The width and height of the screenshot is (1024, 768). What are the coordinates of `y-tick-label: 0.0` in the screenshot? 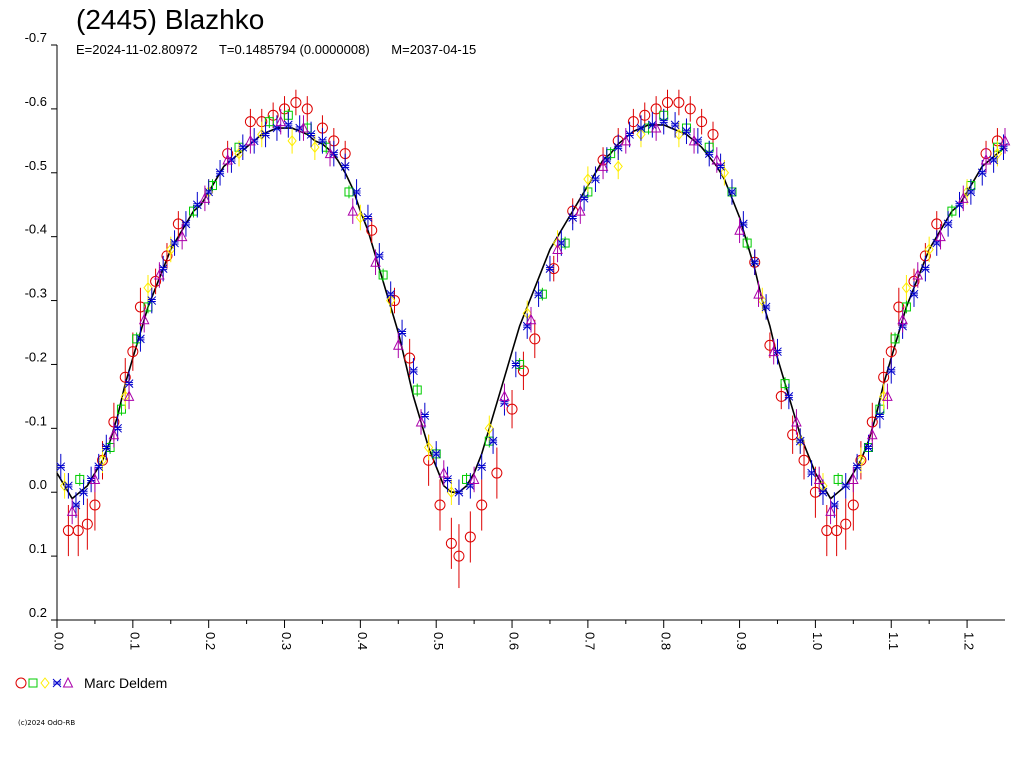 It's located at (38, 484).